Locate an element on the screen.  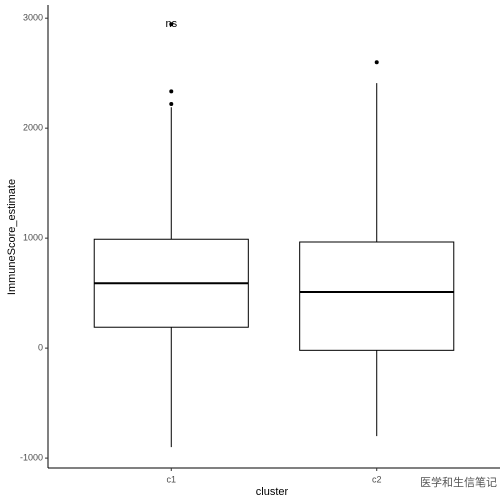
x-axis-label: cluster is located at coordinates (272, 492).